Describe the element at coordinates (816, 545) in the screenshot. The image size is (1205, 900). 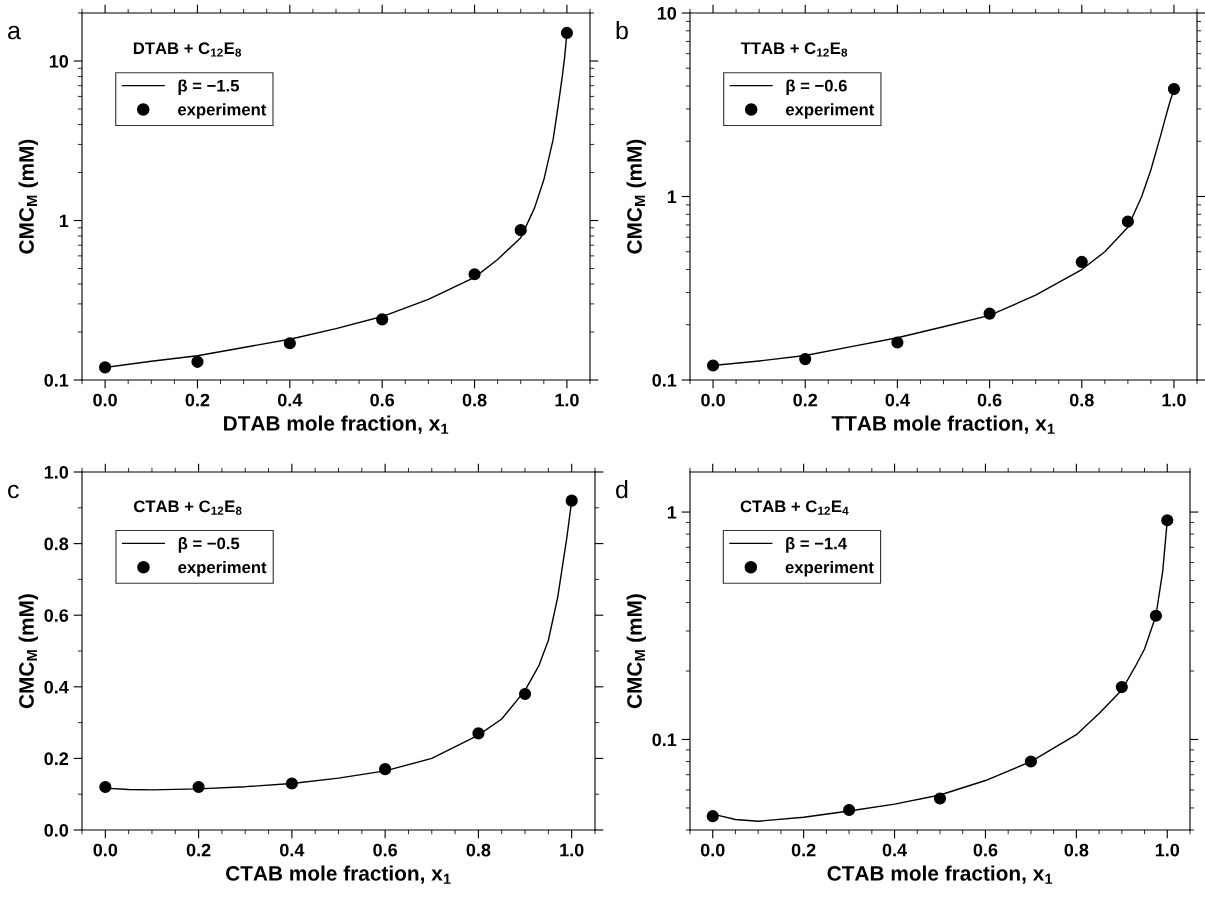
I see `legend-label: β = −1.4` at that location.